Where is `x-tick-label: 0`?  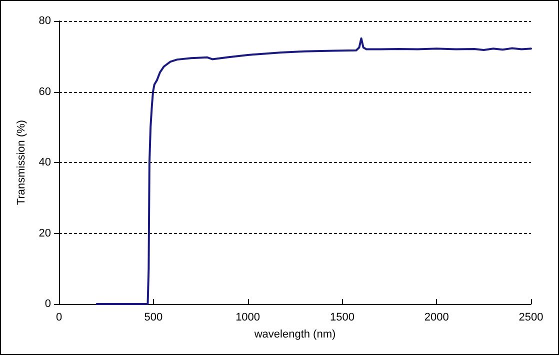 x-tick-label: 0 is located at coordinates (59, 318).